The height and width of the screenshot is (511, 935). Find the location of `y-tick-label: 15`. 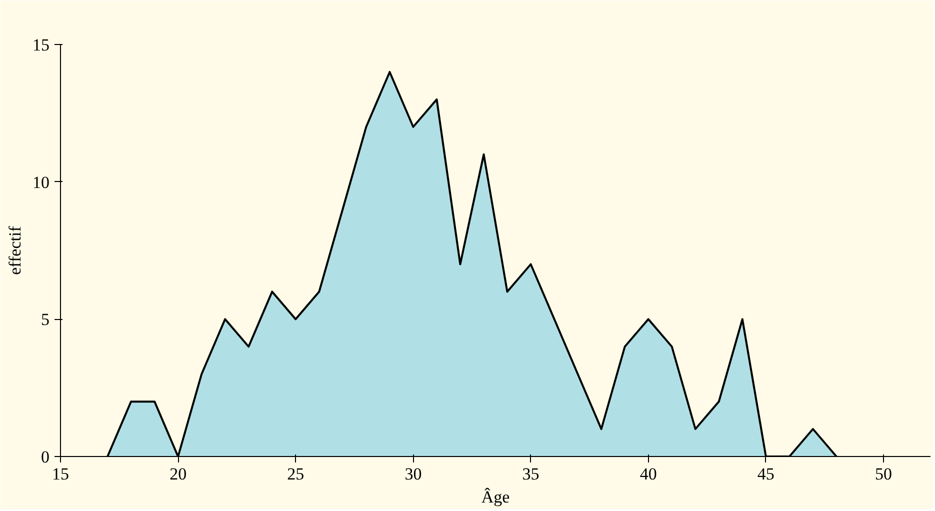

y-tick-label: 15 is located at coordinates (41, 45).